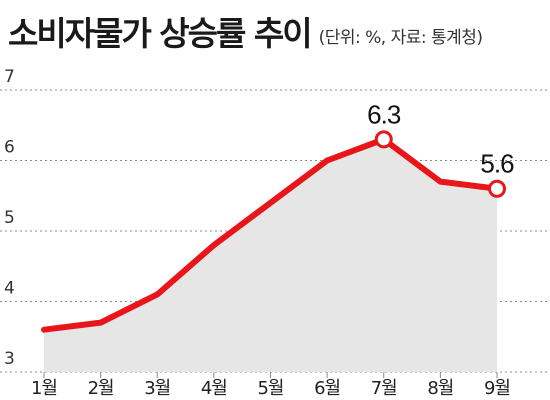 This screenshot has height=400, width=550. I want to click on x-tick-label: 5월, so click(270, 388).